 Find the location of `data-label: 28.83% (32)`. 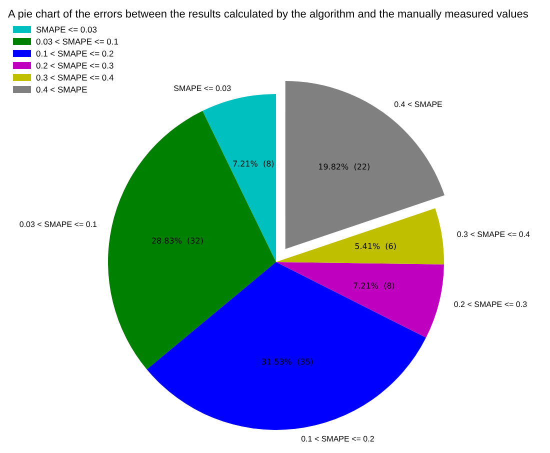

data-label: 28.83% (32) is located at coordinates (177, 241).